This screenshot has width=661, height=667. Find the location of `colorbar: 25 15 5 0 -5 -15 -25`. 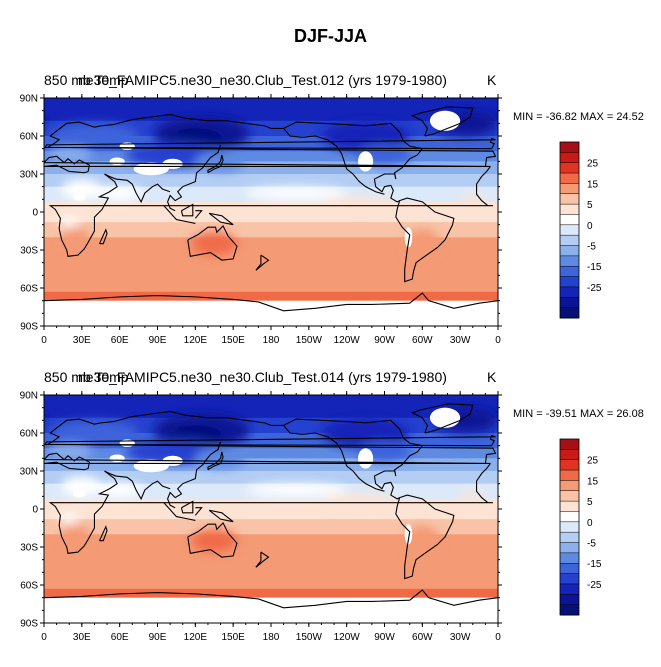

colorbar: 25 15 5 0 -5 -15 -25 is located at coordinates (580, 527).